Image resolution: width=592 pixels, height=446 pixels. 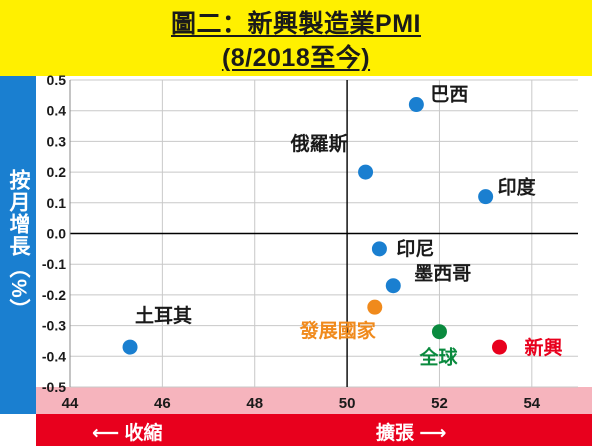 What do you see at coordinates (338, 330) in the screenshot?
I see `data-label: 發展國家` at bounding box center [338, 330].